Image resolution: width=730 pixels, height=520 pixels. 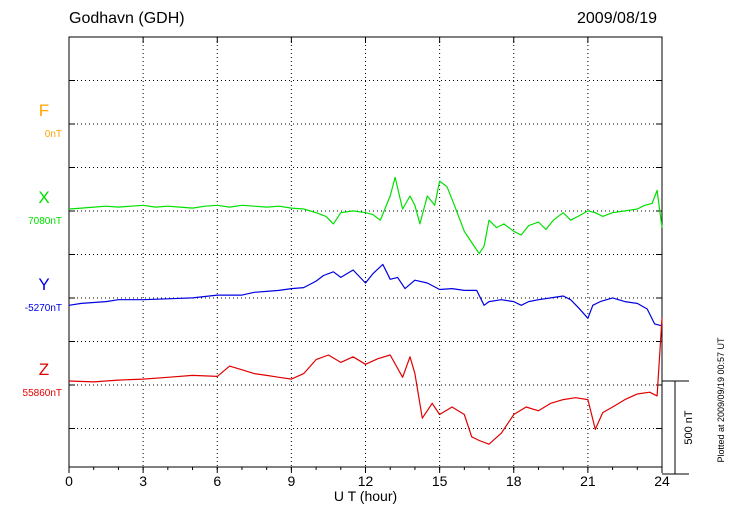 What do you see at coordinates (291, 481) in the screenshot?
I see `x-tick-label: 9` at bounding box center [291, 481].